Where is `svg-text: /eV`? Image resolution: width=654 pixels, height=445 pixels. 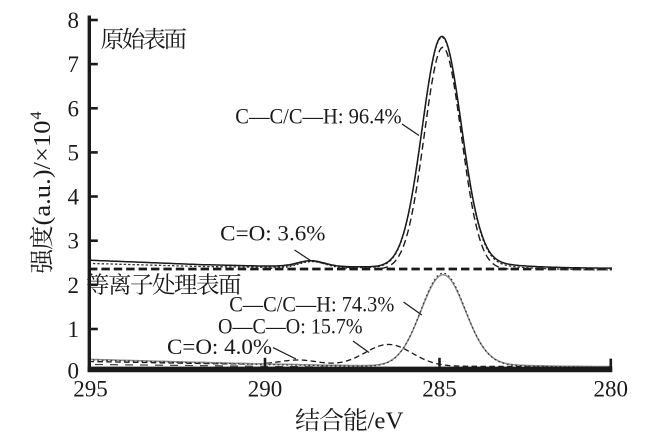 svg-text: /eV is located at coordinates (386, 422).